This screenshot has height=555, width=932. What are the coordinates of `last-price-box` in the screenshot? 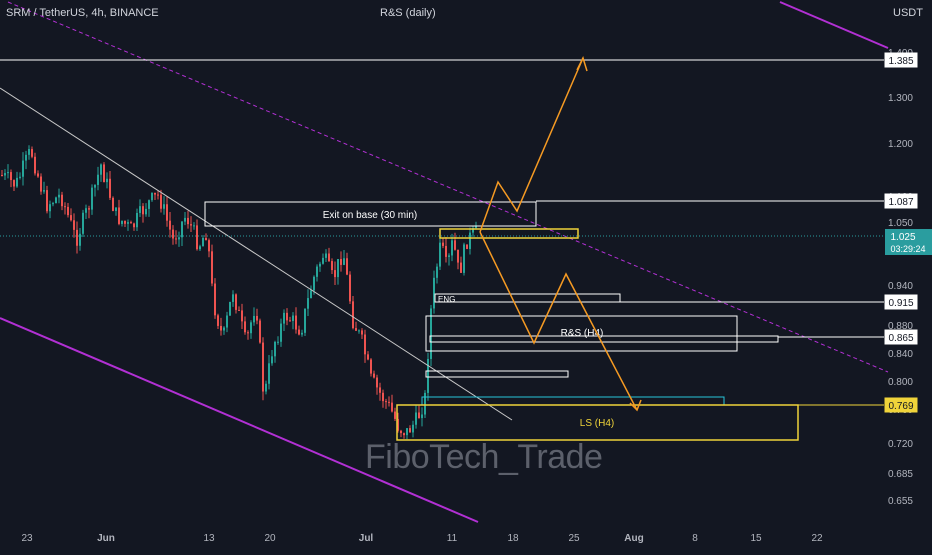 It's located at (908, 242).